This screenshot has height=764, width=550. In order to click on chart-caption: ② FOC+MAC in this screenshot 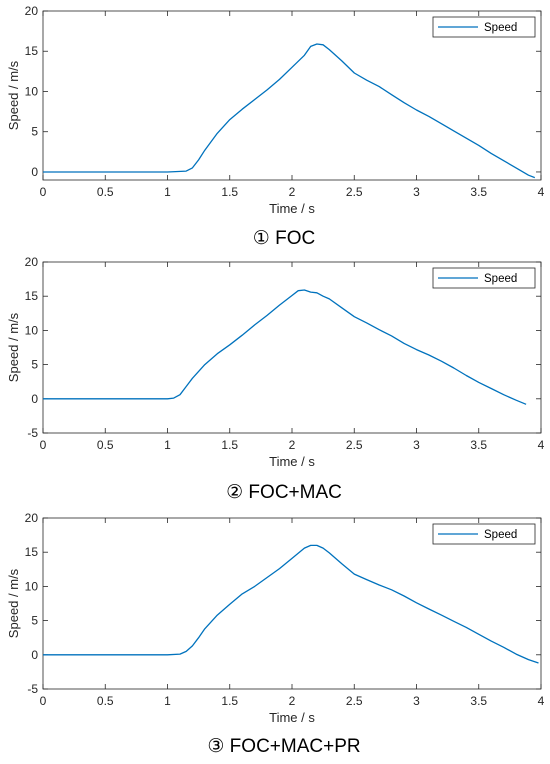, I will do `click(284, 492)`.